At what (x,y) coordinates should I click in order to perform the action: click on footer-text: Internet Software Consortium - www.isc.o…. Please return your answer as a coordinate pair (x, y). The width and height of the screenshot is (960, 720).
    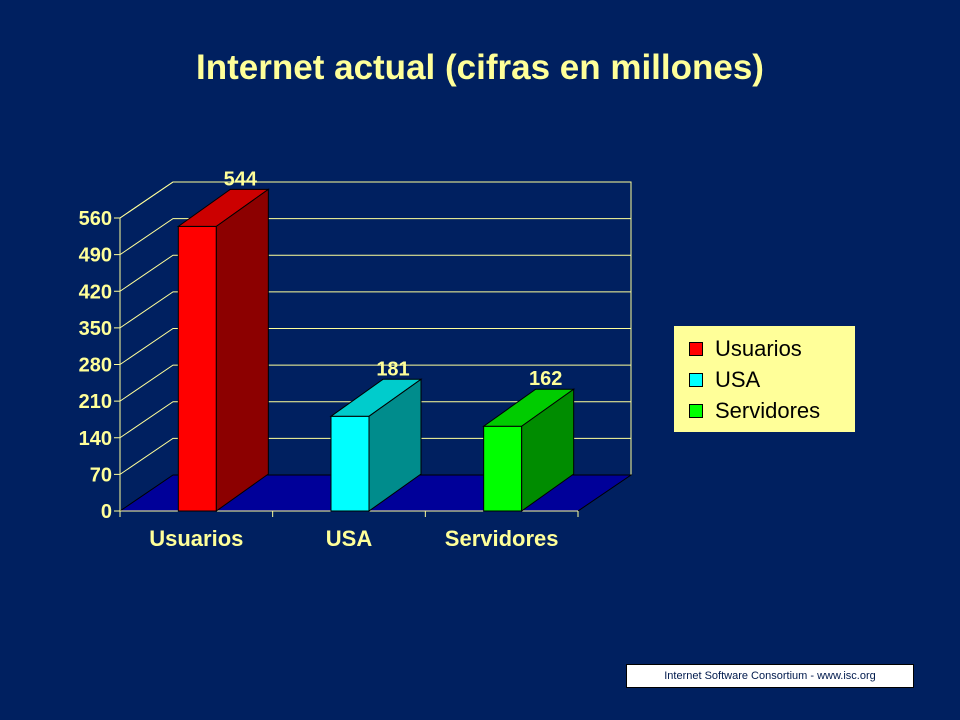
    Looking at the image, I should click on (770, 676).